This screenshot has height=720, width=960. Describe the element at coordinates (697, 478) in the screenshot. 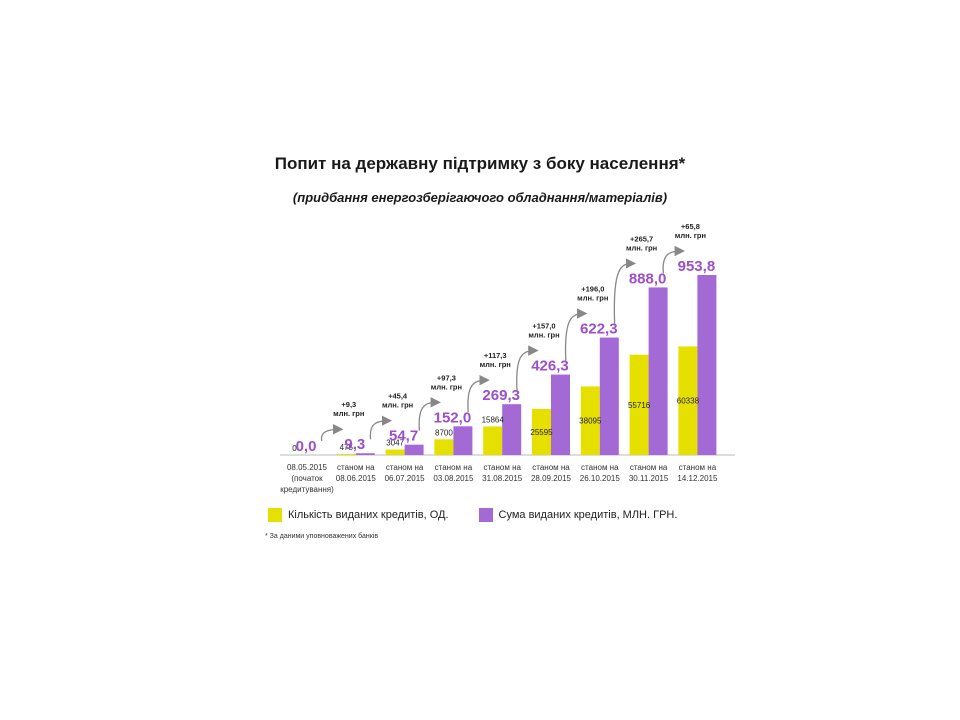

I see `category-label: 14.12.2015` at that location.